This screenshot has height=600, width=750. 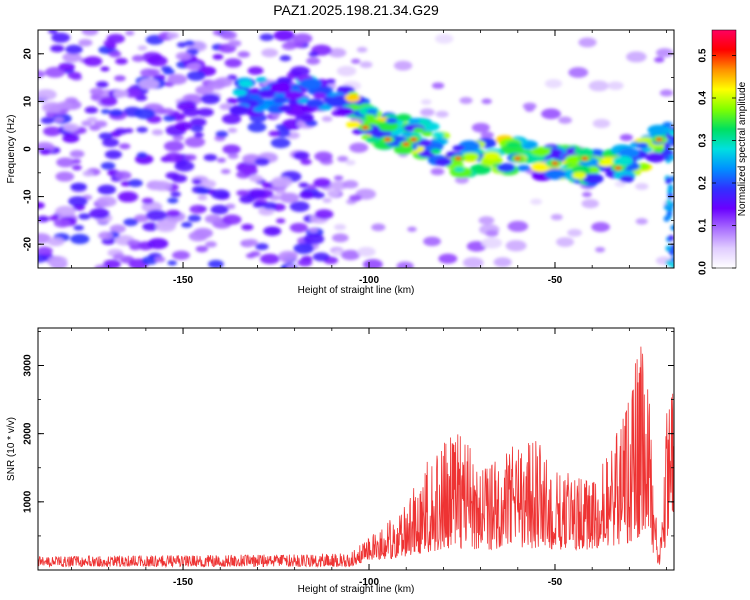 I want to click on snr-x-tick-label: -150, so click(x=183, y=582).